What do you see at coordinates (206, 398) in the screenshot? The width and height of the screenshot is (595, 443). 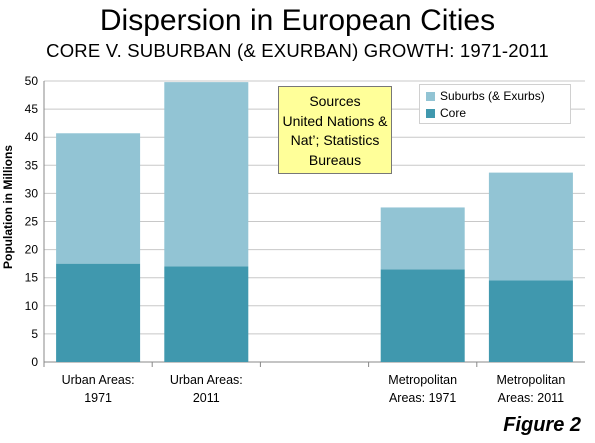 I see `x-category-label-line: 2011` at bounding box center [206, 398].